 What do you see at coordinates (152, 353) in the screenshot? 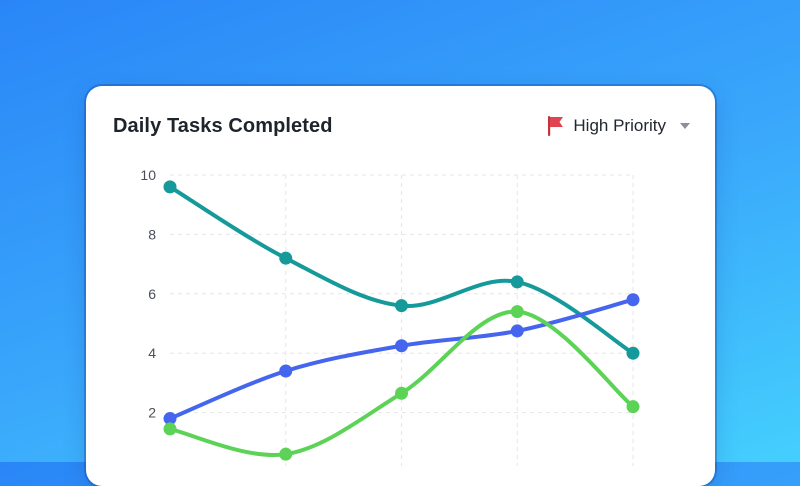
I see `y-tick-label: 4` at bounding box center [152, 353].